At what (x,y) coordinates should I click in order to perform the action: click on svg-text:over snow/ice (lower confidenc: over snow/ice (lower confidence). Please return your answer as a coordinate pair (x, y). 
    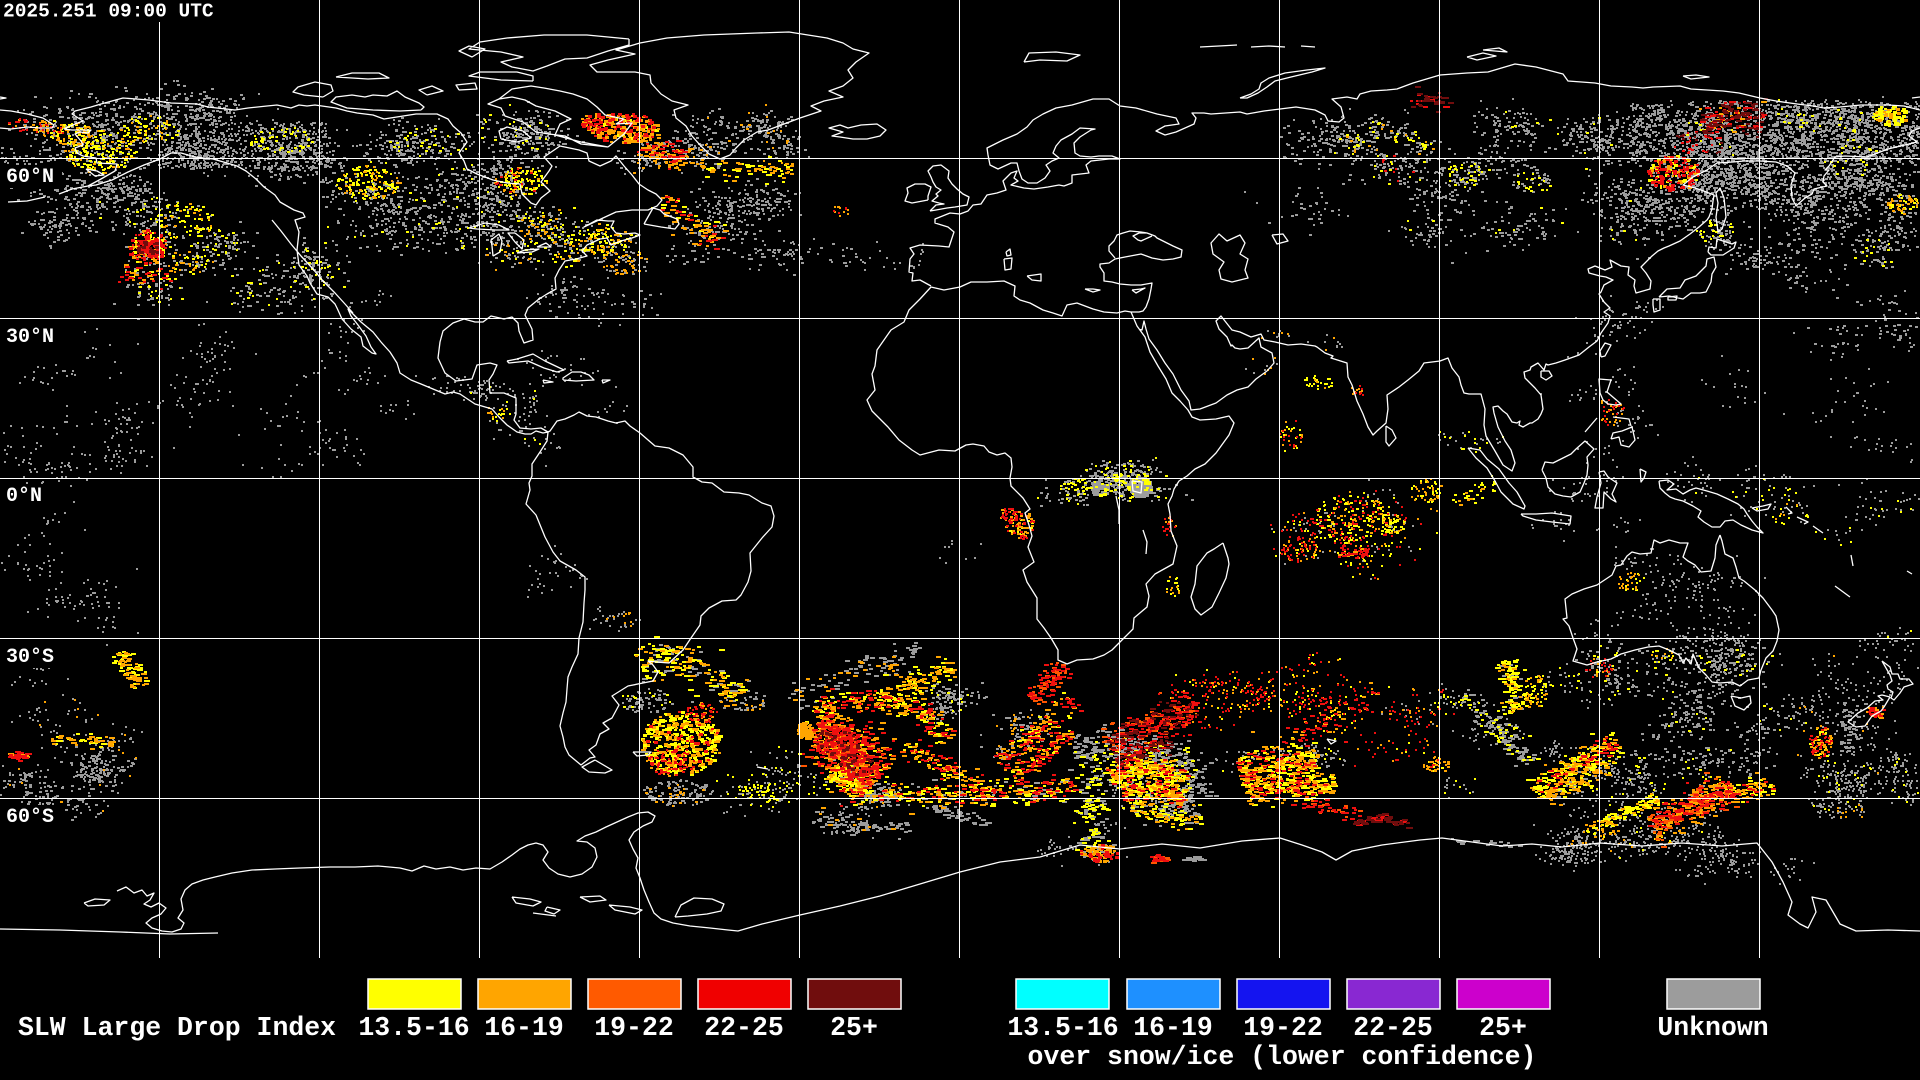
    Looking at the image, I should click on (1282, 1057).